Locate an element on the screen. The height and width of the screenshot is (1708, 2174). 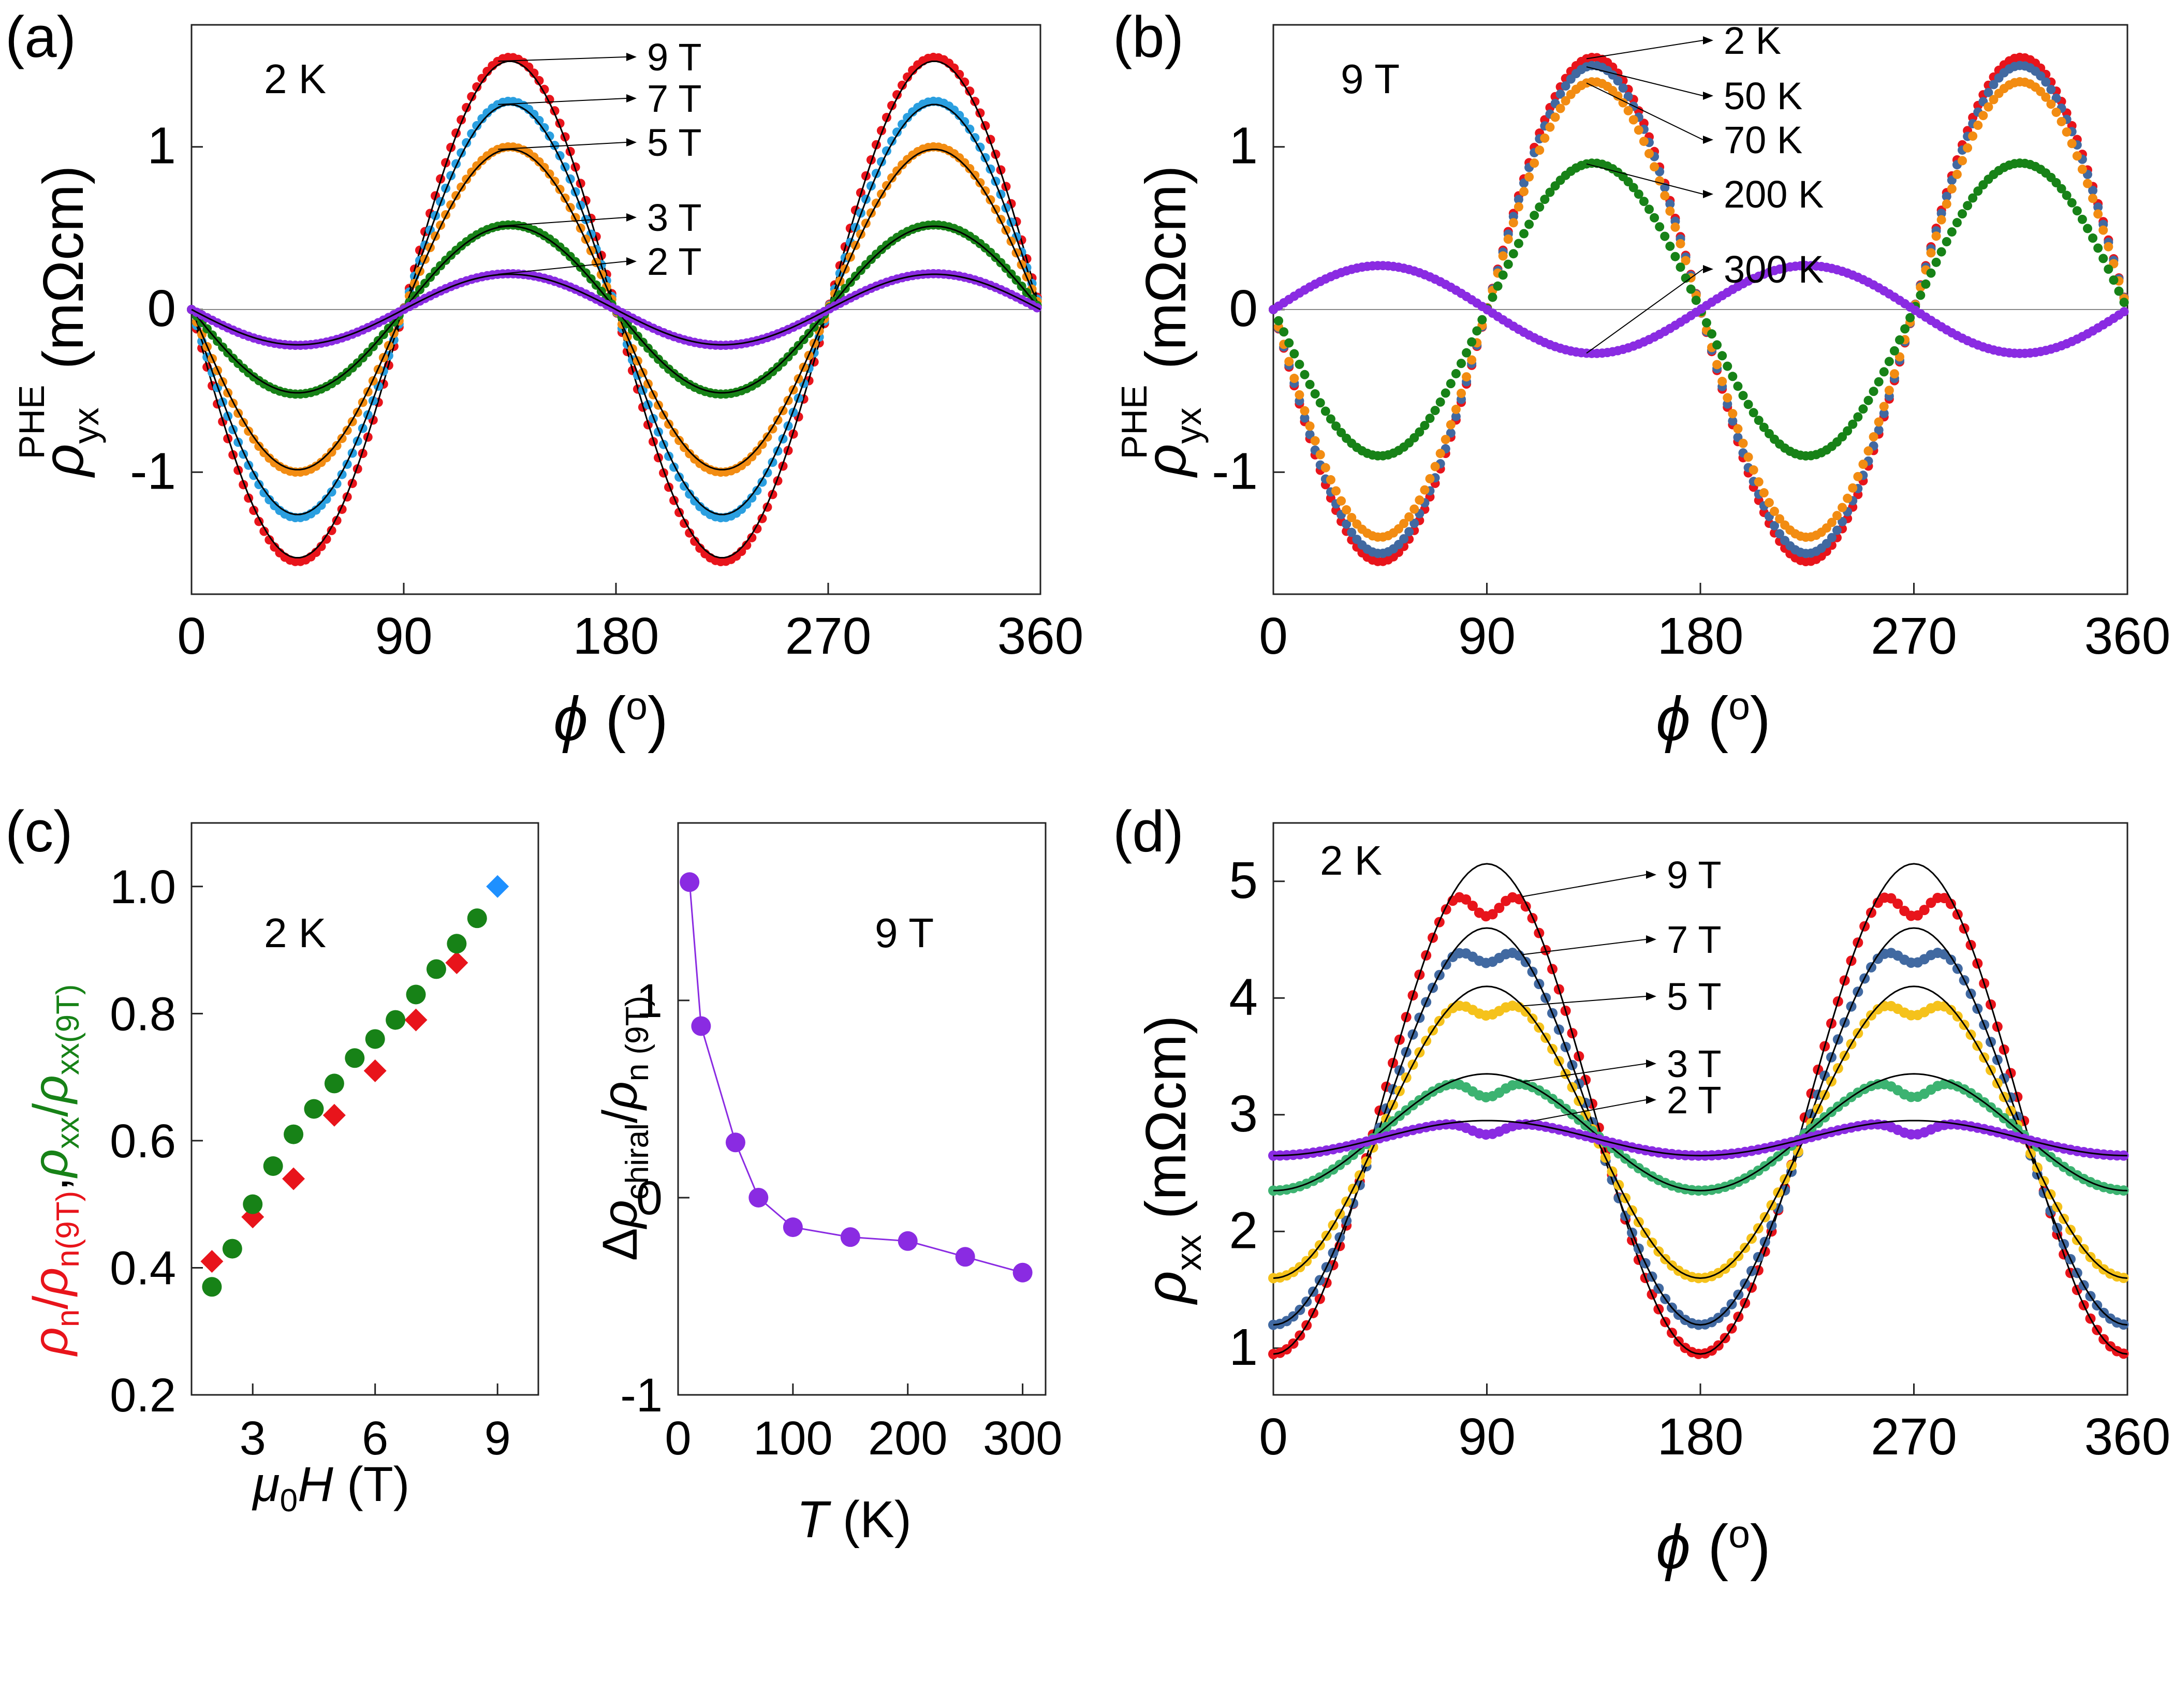
legend-label-a: 3 T is located at coordinates (674, 217).